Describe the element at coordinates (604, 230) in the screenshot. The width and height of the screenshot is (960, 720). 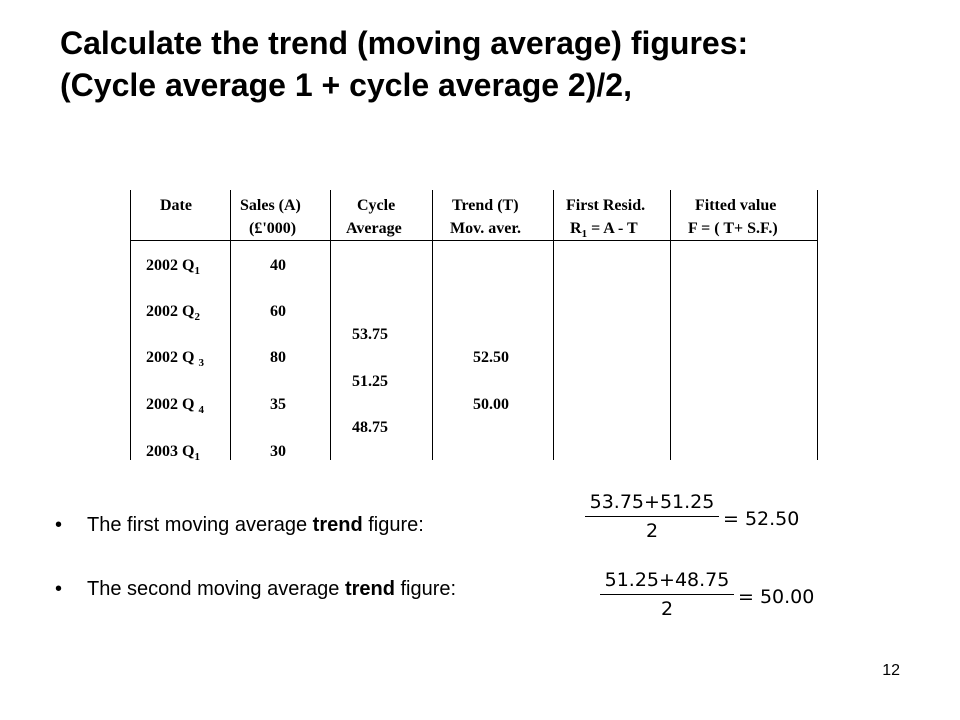
I see `header-residual-formula: R1 = A - T` at that location.